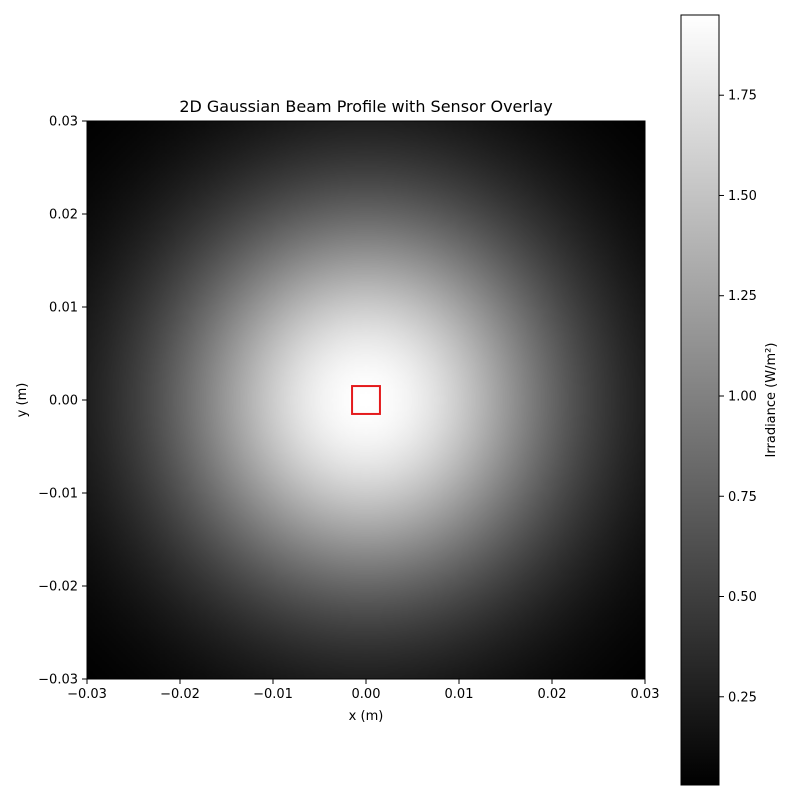 The image size is (800, 800). What do you see at coordinates (366, 716) in the screenshot?
I see `x-axis-label: x (m)` at bounding box center [366, 716].